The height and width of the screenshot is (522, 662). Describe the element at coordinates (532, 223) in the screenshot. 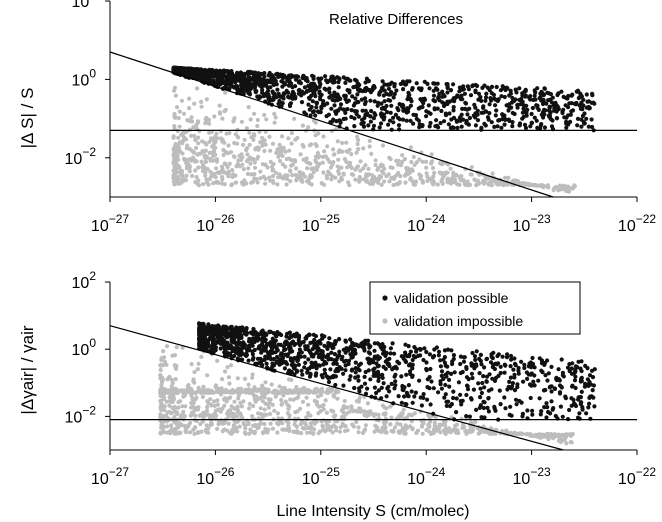

I see `x-tick-label: 10−23` at that location.